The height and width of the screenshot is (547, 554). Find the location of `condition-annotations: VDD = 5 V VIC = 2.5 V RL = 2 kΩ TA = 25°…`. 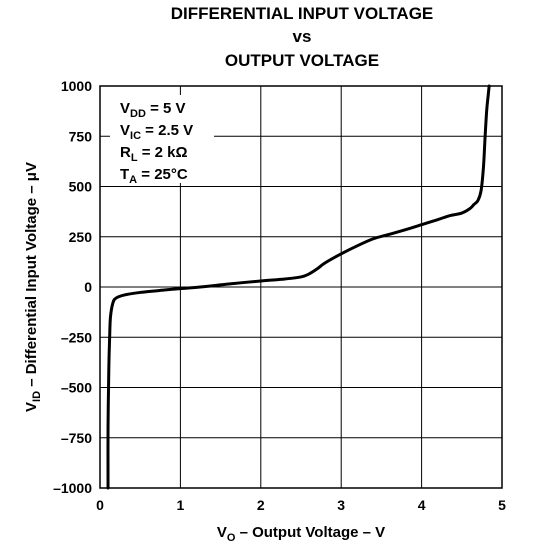

condition-annotations: VDD = 5 V VIC = 2.5 V RL = 2 kΩ TA = 25°… is located at coordinates (162, 140).